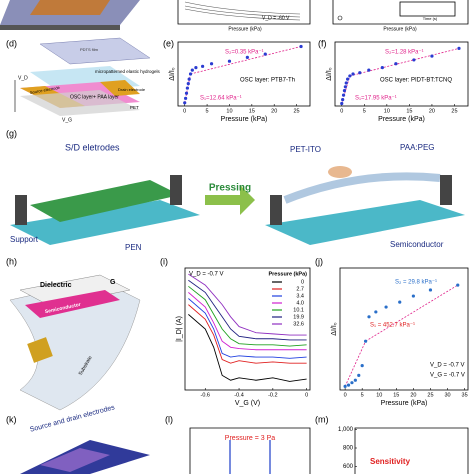 The height and width of the screenshot is (474, 474). What do you see at coordinates (274, 111) in the screenshot?
I see `x-tick-label: 20` at bounding box center [274, 111].